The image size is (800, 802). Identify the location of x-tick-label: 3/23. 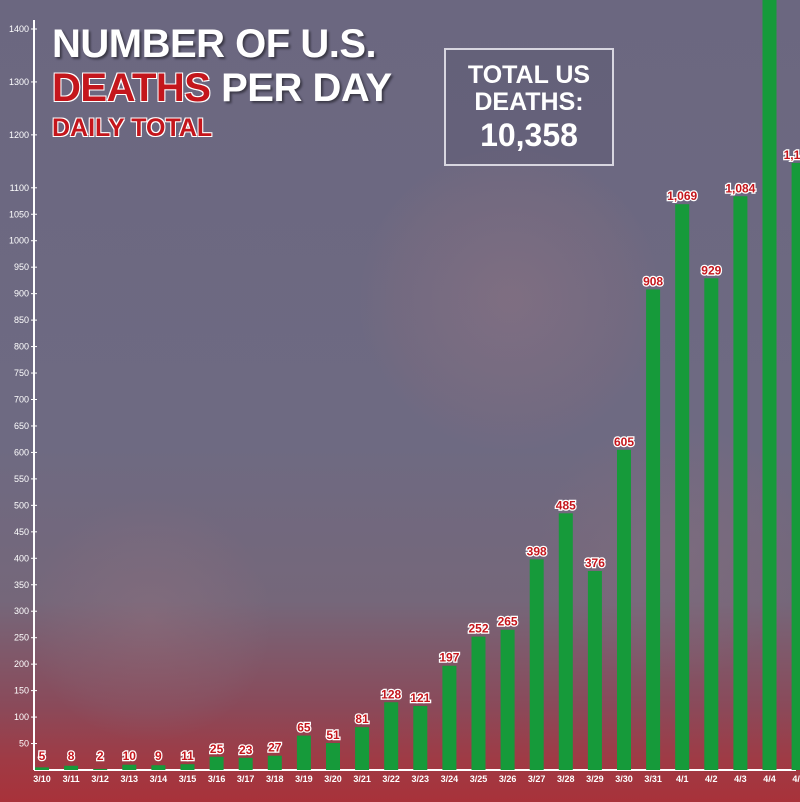
(421, 779).